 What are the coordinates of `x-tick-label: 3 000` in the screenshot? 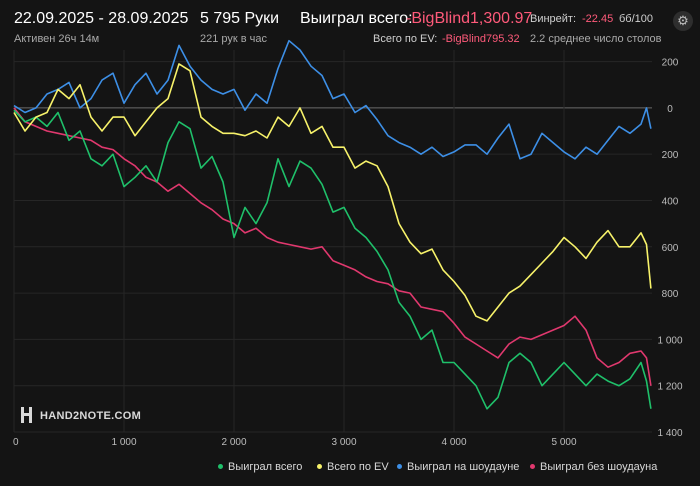 It's located at (343, 442).